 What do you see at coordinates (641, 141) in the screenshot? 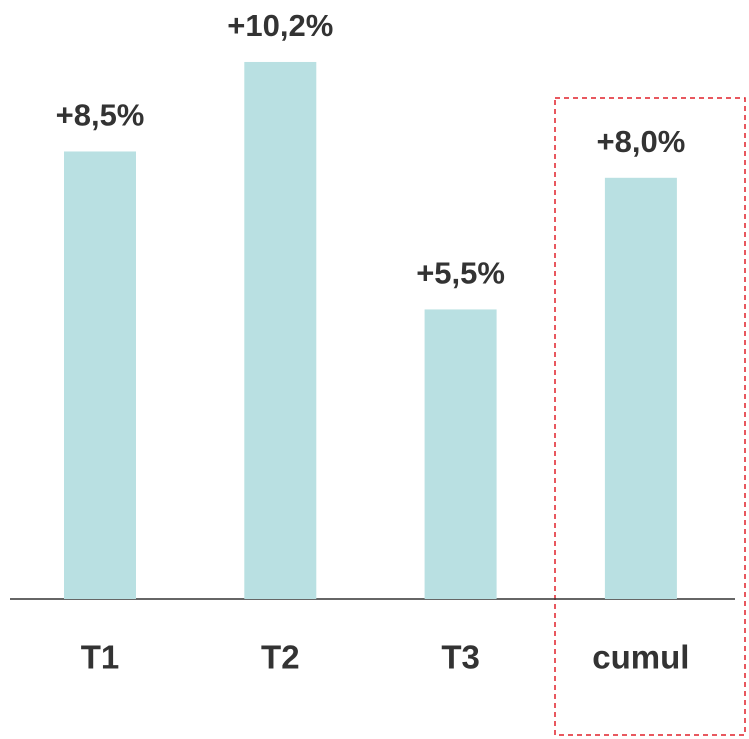
I see `value-label: +8,0%` at bounding box center [641, 141].